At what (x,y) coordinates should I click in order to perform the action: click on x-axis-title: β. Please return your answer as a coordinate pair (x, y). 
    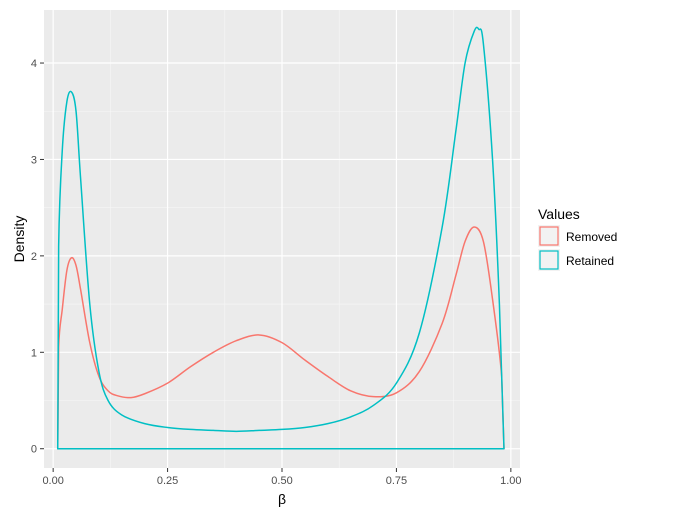
    Looking at the image, I should click on (282, 499).